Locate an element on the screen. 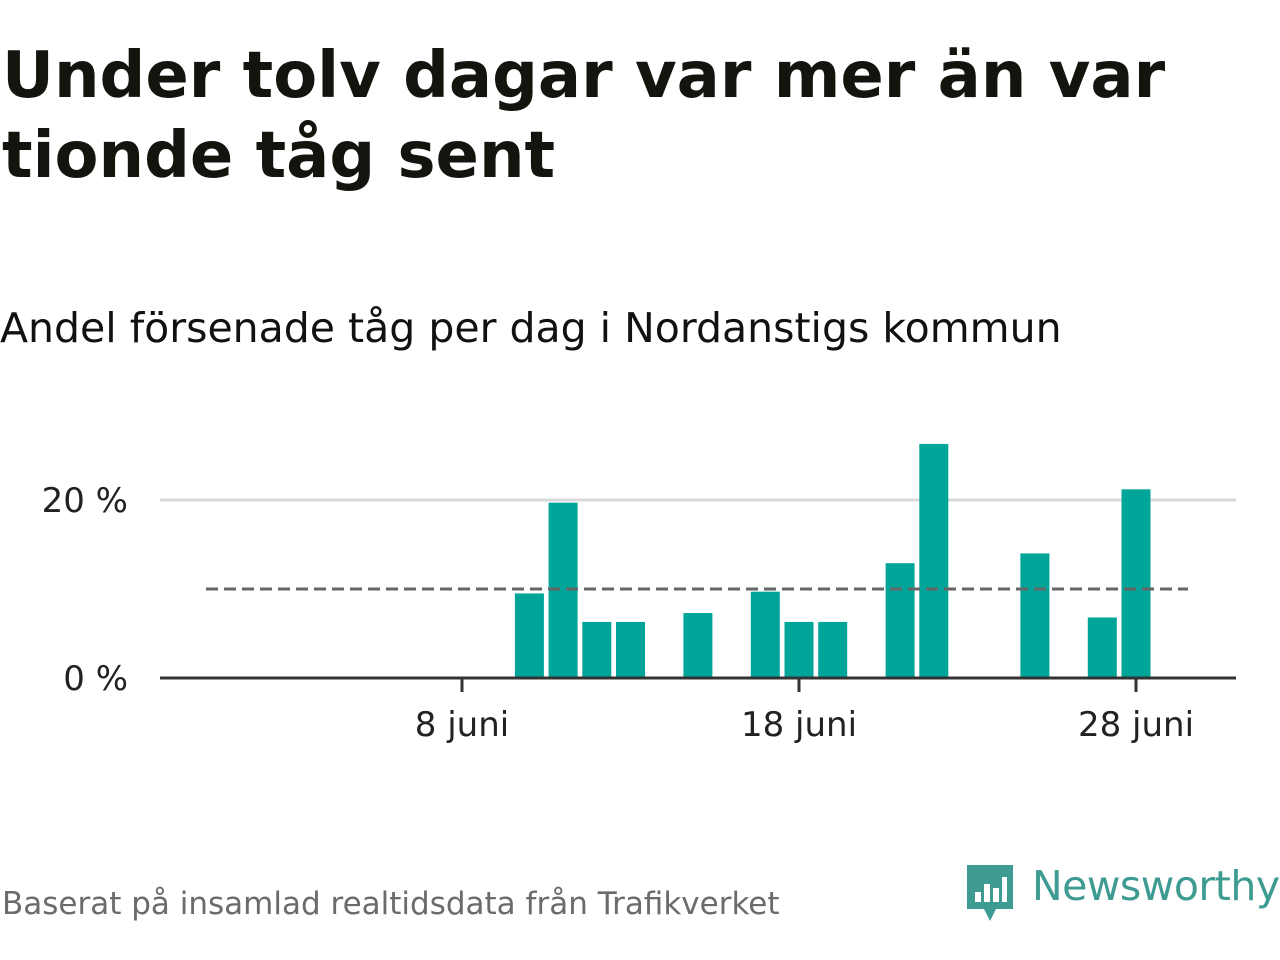 The height and width of the screenshot is (960, 1280). brand-name: Newsworthy is located at coordinates (1156, 886).